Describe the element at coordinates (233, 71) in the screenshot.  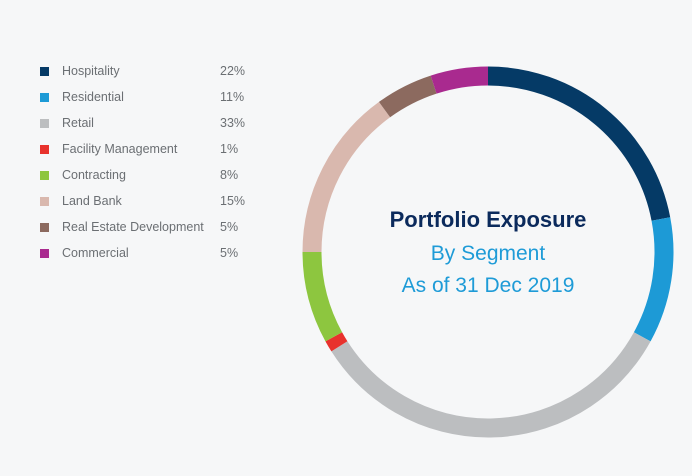
I see `legend-value: 22%` at that location.